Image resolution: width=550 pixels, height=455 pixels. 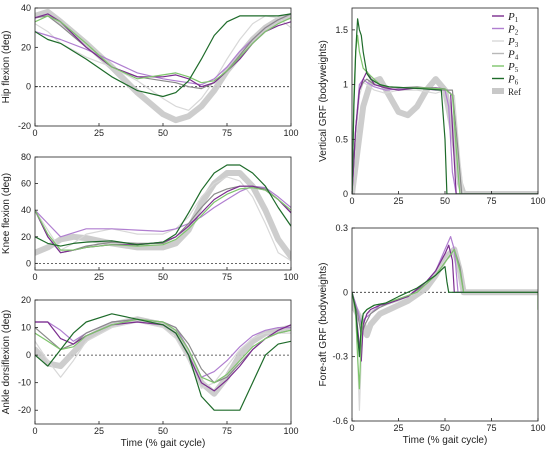 What do you see at coordinates (26, 157) in the screenshot?
I see `y-tick-label: 80` at bounding box center [26, 157].